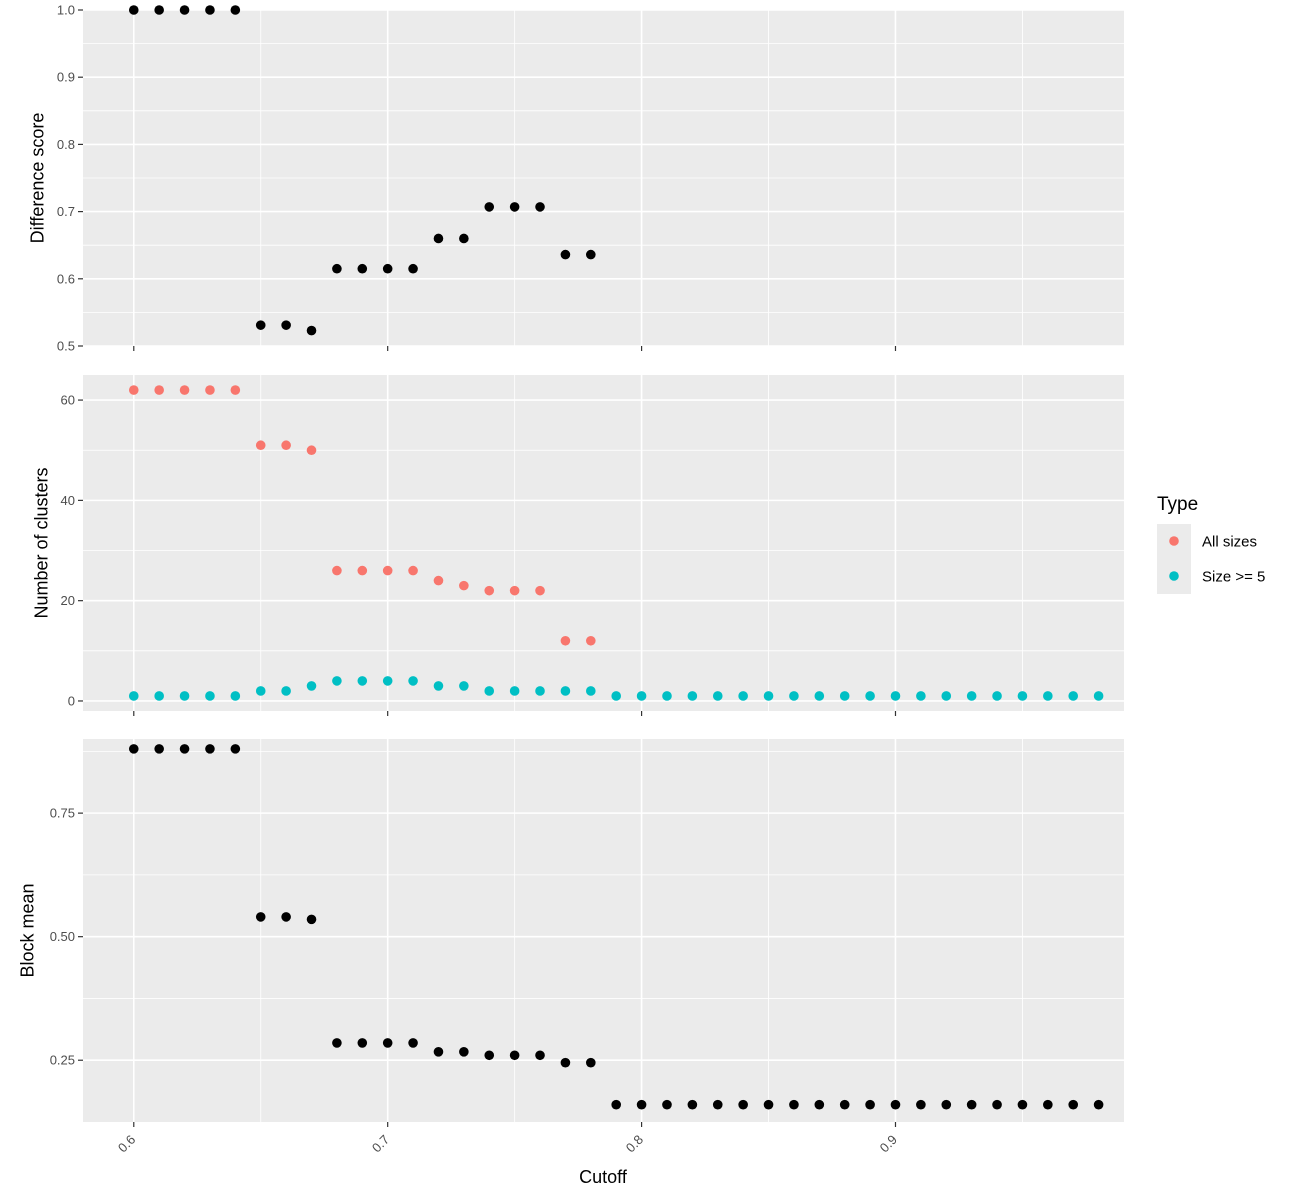  I want to click on x-tick-label: 0.6, so click(126, 1143).